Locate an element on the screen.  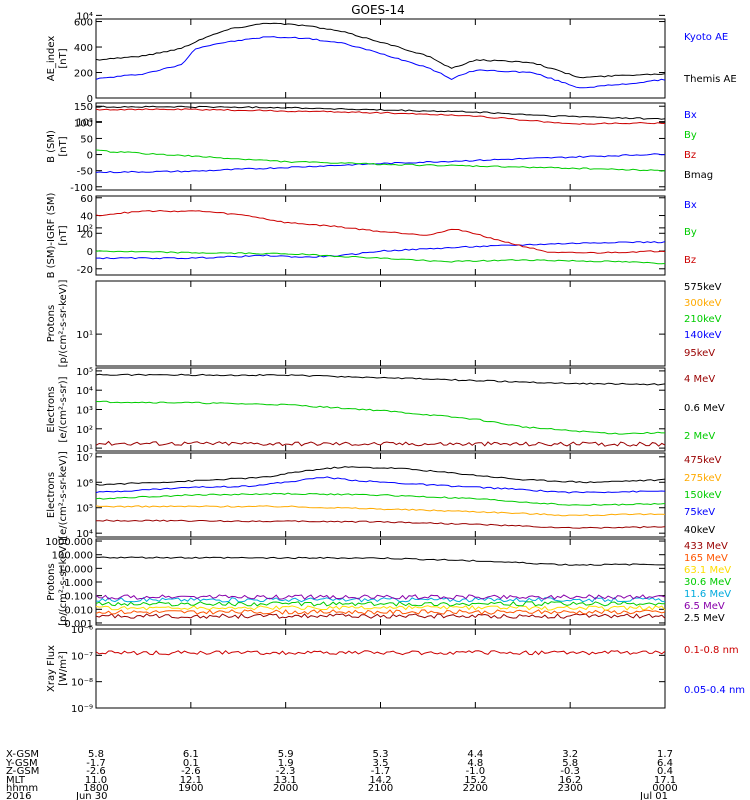
y-tick-label: 10² is located at coordinates (84, 229).